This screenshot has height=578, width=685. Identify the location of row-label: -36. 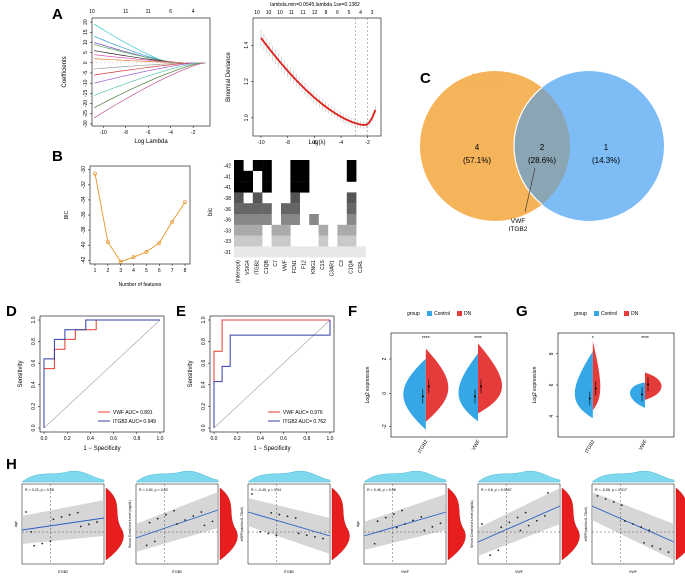
(227, 210).